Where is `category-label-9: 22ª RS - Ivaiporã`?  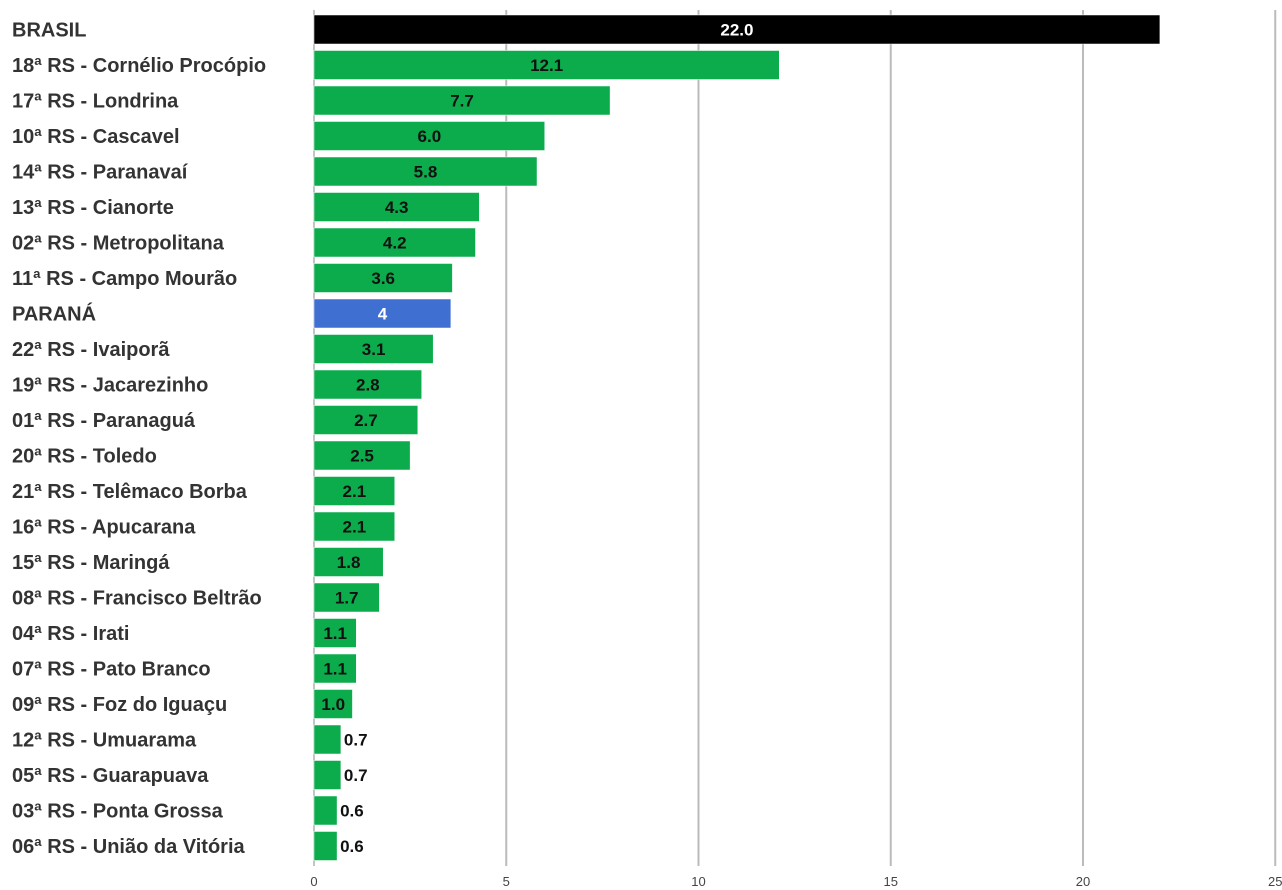 category-label-9: 22ª RS - Ivaiporã is located at coordinates (91, 350).